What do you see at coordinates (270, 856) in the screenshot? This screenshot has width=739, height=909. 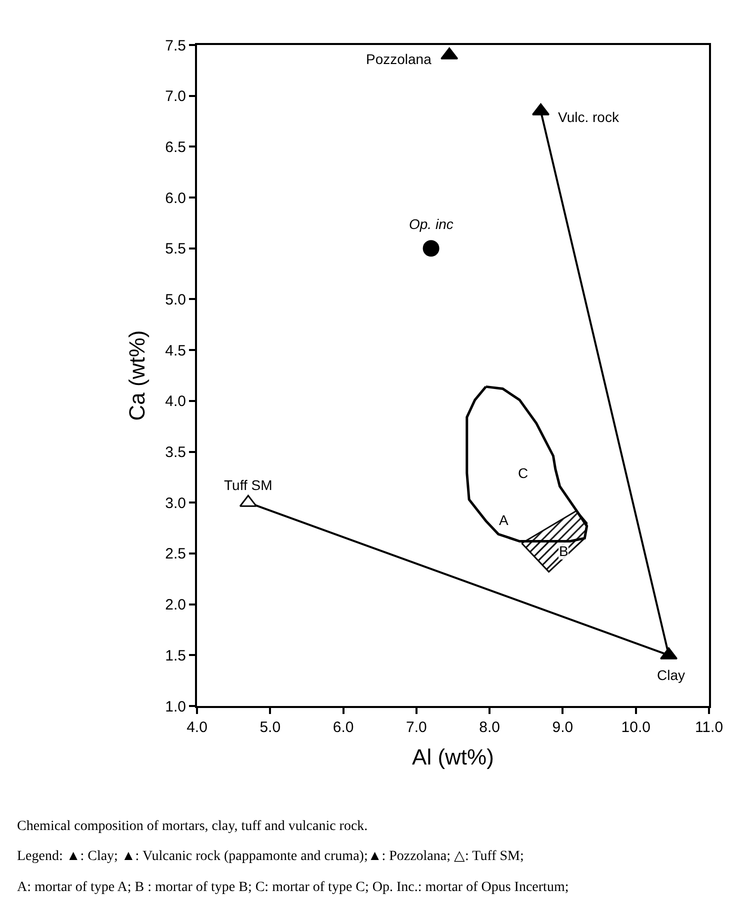 I see `text: Legend: ▲: Clay; ▲: Vulcanic rock (pappamonte and cruma);▲: Pozzolana; △: Tuff SM;` at bounding box center [270, 856].